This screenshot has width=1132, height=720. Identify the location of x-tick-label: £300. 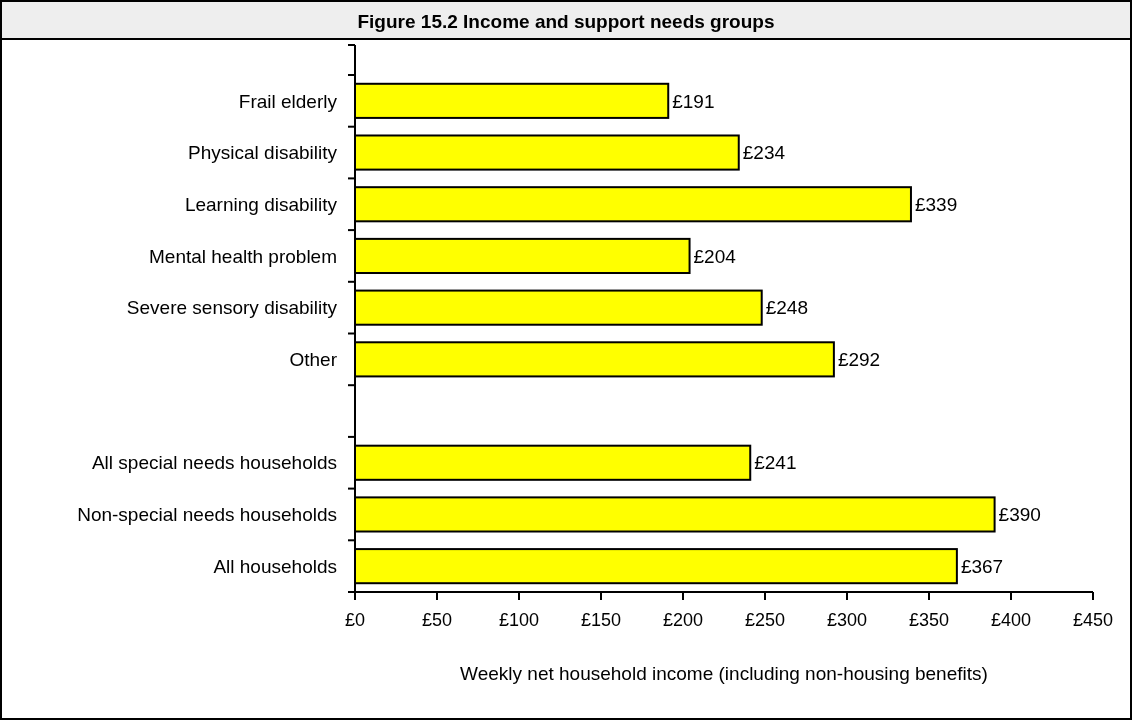
(847, 620).